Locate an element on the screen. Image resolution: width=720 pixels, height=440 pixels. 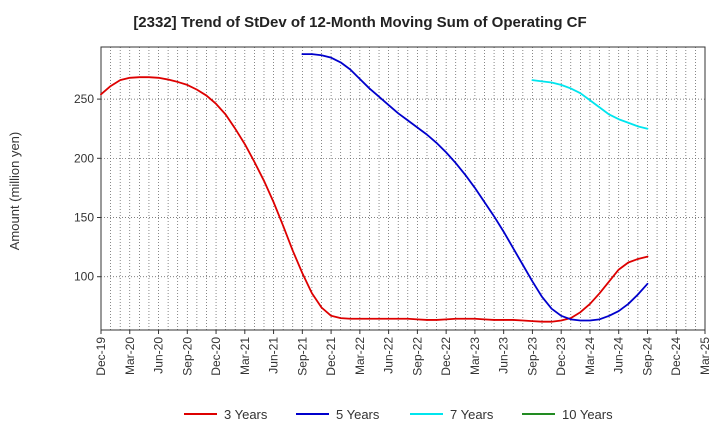
y-tick-label: 250 is located at coordinates (84, 99).